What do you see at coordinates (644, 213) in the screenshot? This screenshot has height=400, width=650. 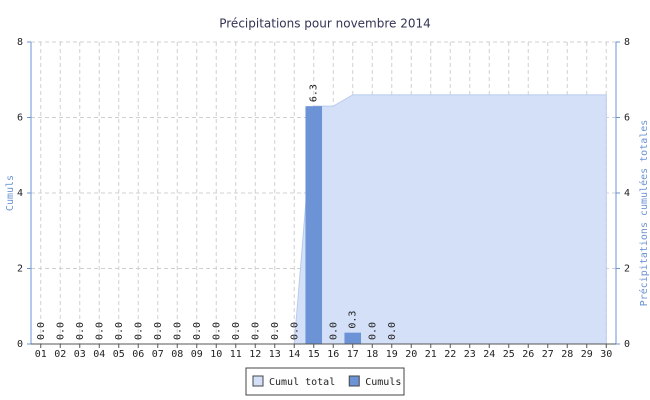 I see `y2-axis-title: Précipitations cumulées totales` at bounding box center [644, 213].